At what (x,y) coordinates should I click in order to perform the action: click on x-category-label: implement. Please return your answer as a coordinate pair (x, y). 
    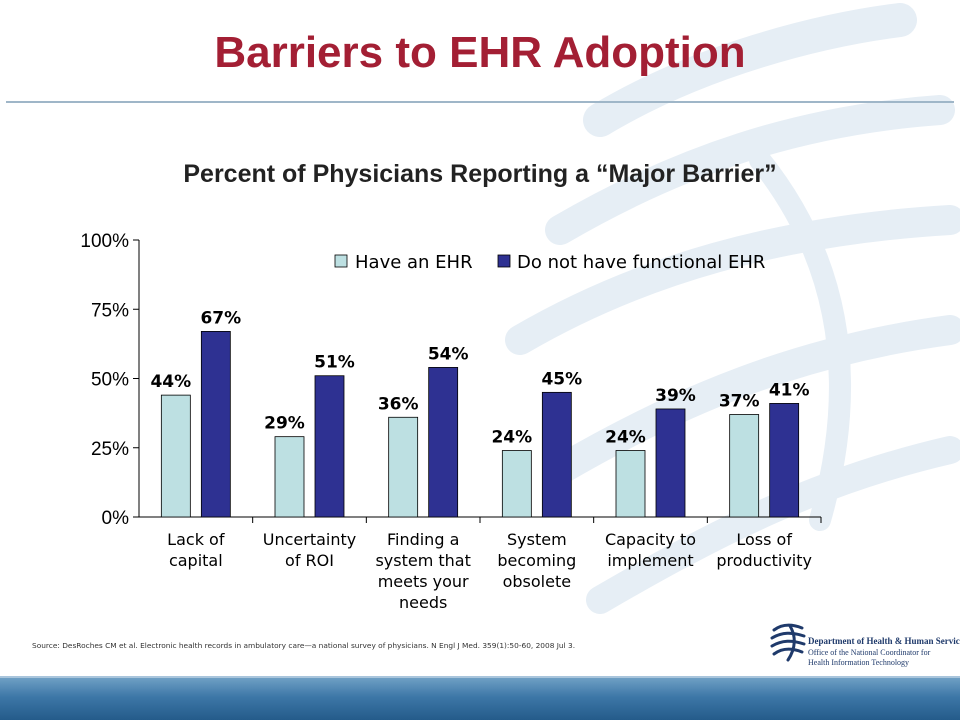
    Looking at the image, I should click on (650, 560).